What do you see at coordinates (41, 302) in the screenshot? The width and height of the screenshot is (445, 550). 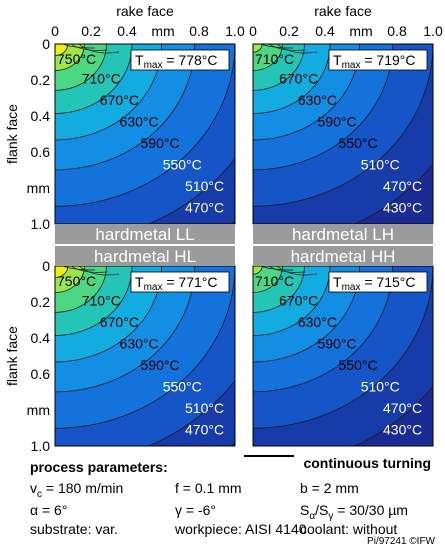 I see `y-tick-label: 0.2` at bounding box center [41, 302].